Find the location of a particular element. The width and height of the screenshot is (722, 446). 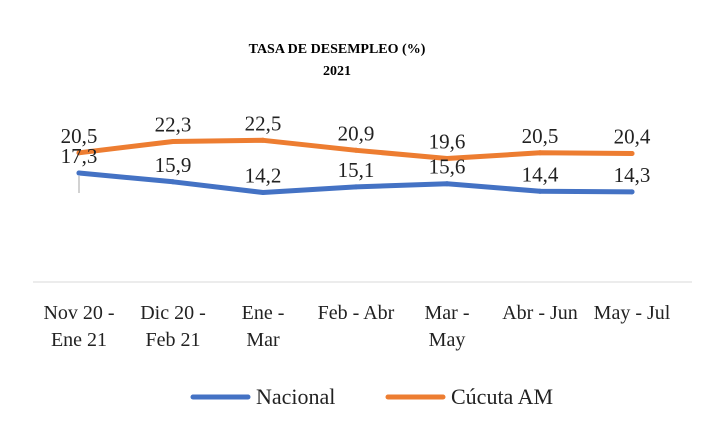

legend-label-cucuta: Cúcuta AM is located at coordinates (502, 396).